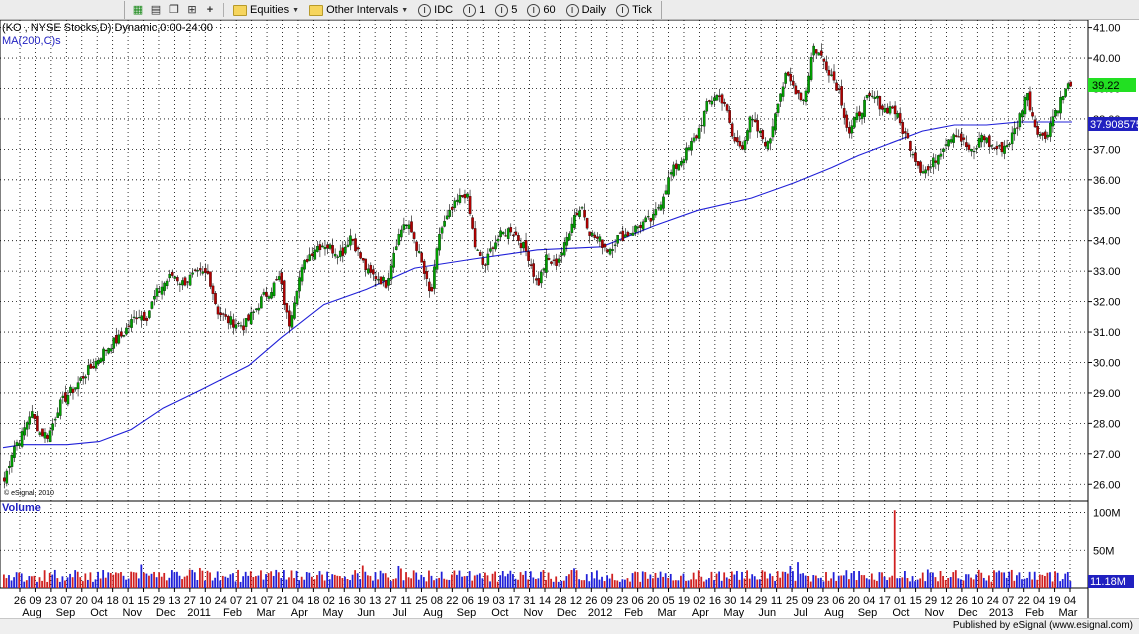 The width and height of the screenshot is (1139, 634). I want to click on interval-60-button: I 60, so click(541, 10).